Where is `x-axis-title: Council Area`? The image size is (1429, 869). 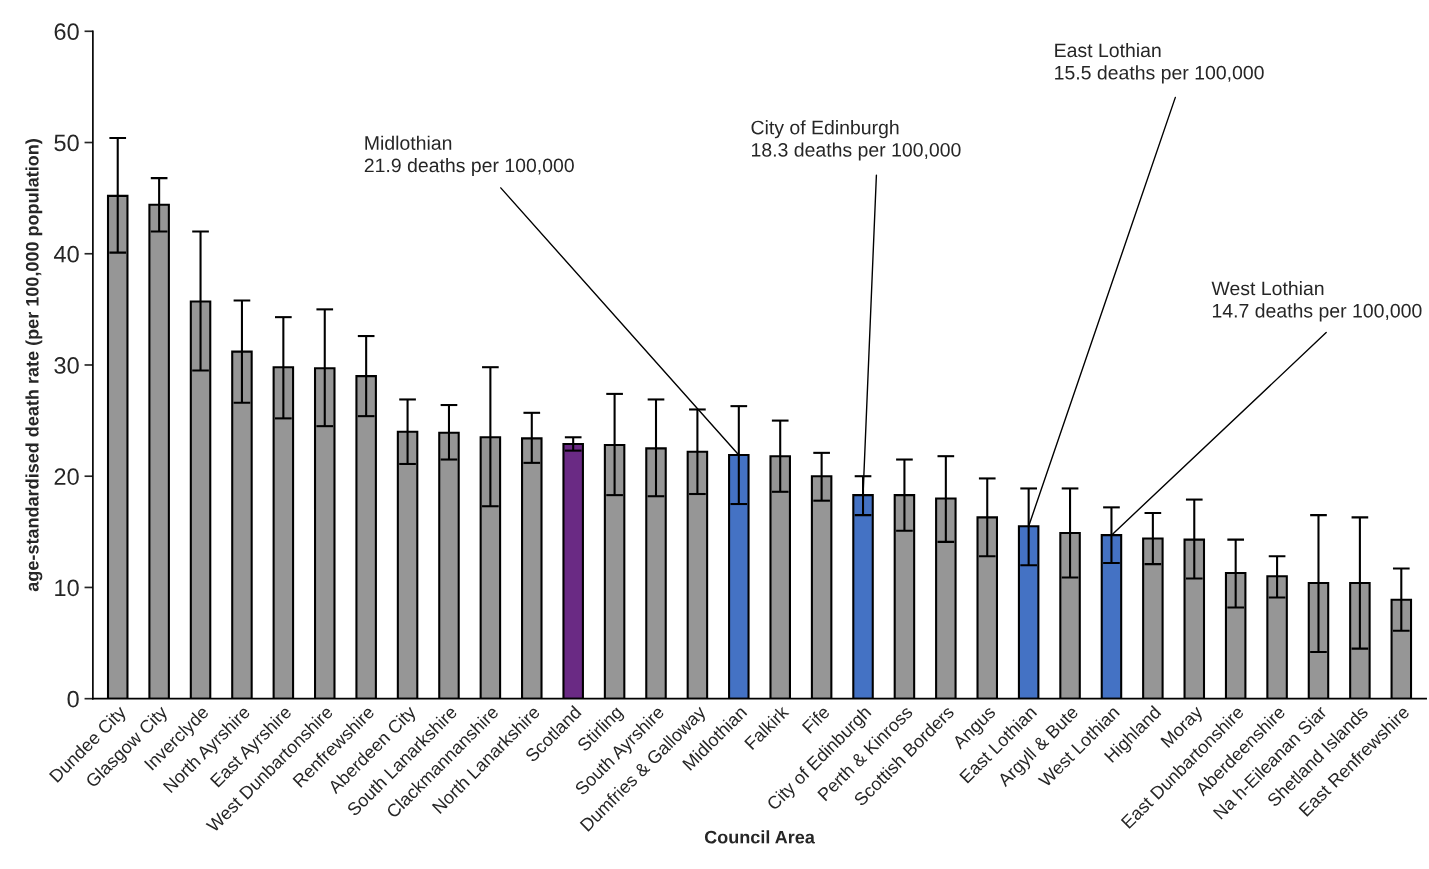
x-axis-title: Council Area is located at coordinates (759, 837).